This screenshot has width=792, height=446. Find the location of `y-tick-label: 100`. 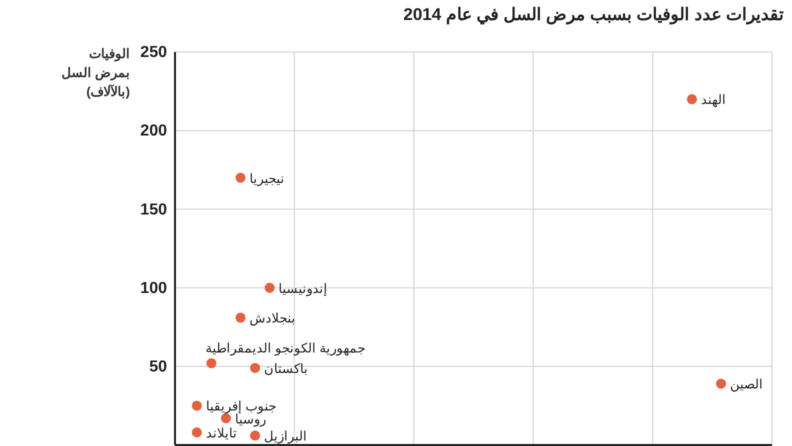

y-tick-label: 100 is located at coordinates (154, 288).